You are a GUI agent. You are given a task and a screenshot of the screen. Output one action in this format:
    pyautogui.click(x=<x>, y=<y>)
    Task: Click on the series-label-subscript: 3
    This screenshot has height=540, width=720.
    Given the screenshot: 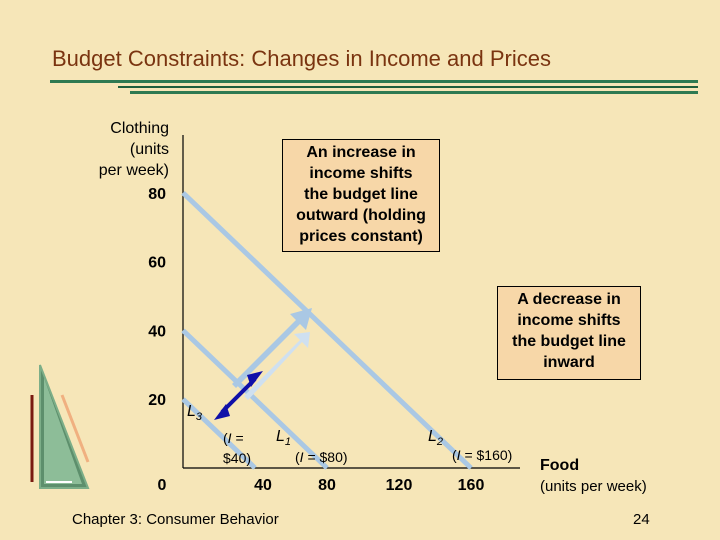 What is the action you would take?
    pyautogui.click(x=199, y=417)
    